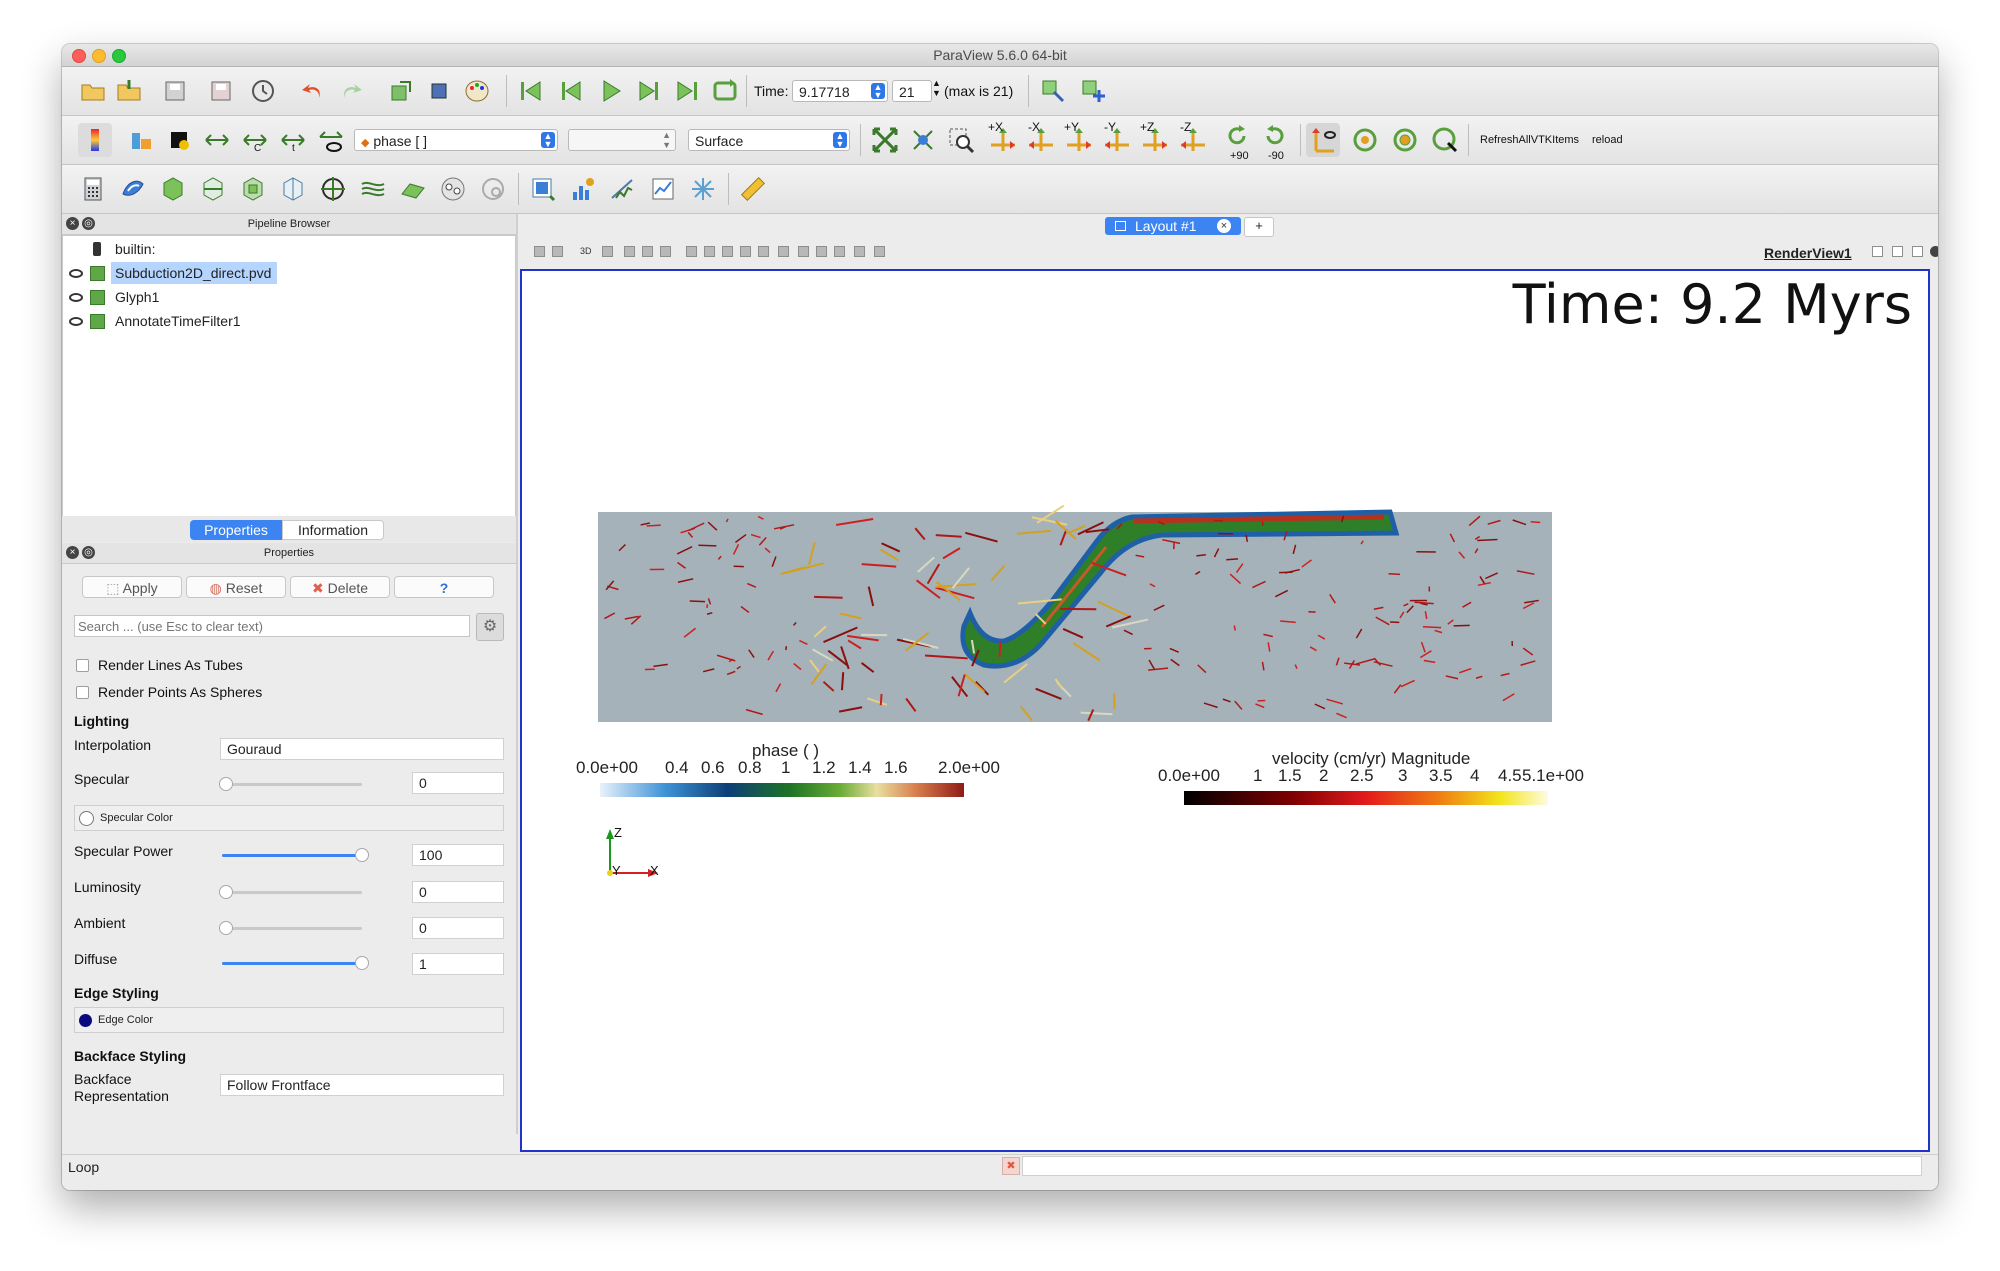 This screenshot has height=1271, width=2000. I want to click on last-frame-icon, so click(687, 91).